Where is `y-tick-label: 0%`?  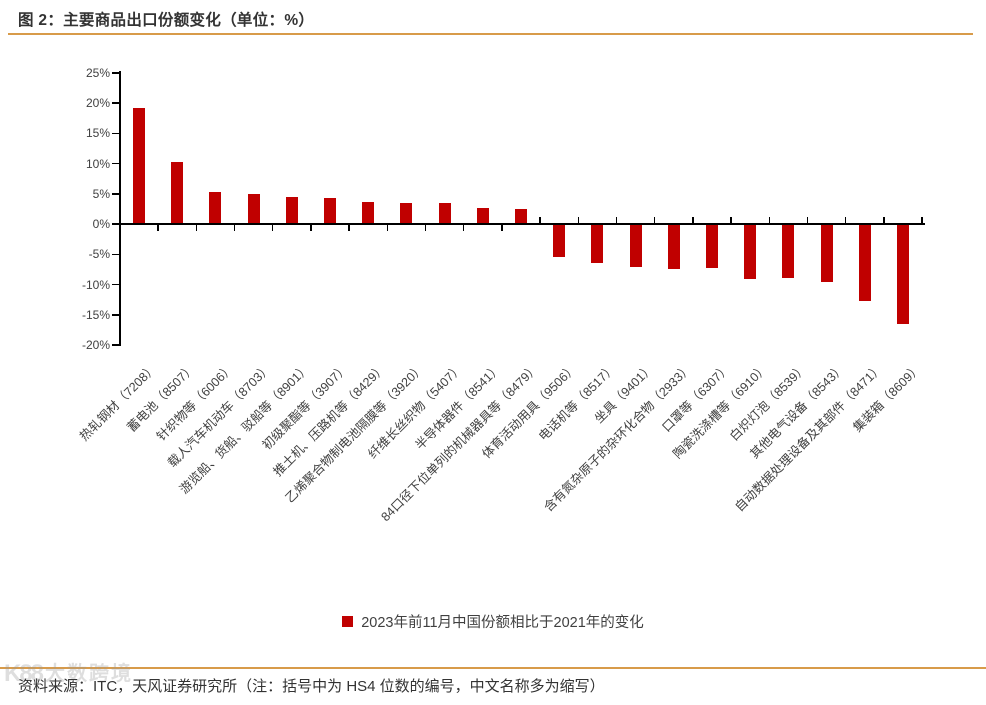
y-tick-label: 0% is located at coordinates (101, 224).